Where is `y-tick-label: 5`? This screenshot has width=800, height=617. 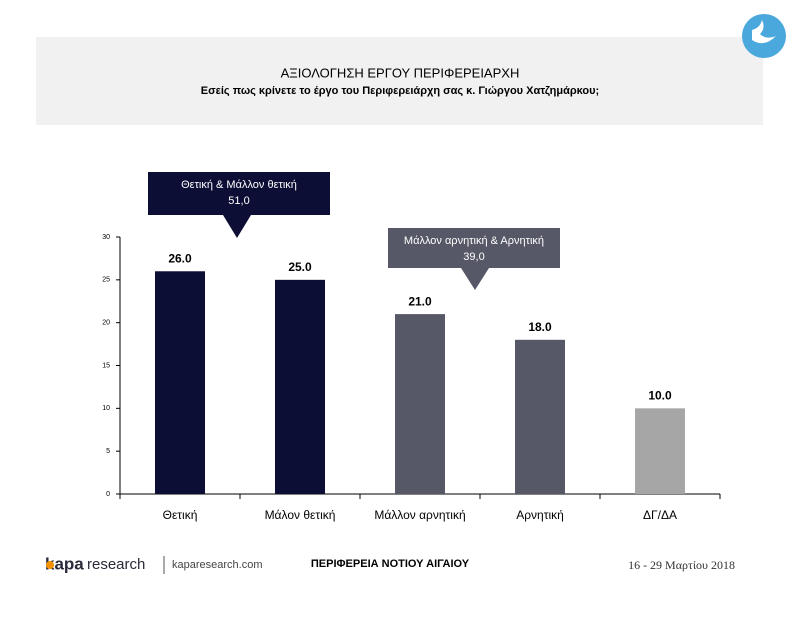
y-tick-label: 5 is located at coordinates (108, 451).